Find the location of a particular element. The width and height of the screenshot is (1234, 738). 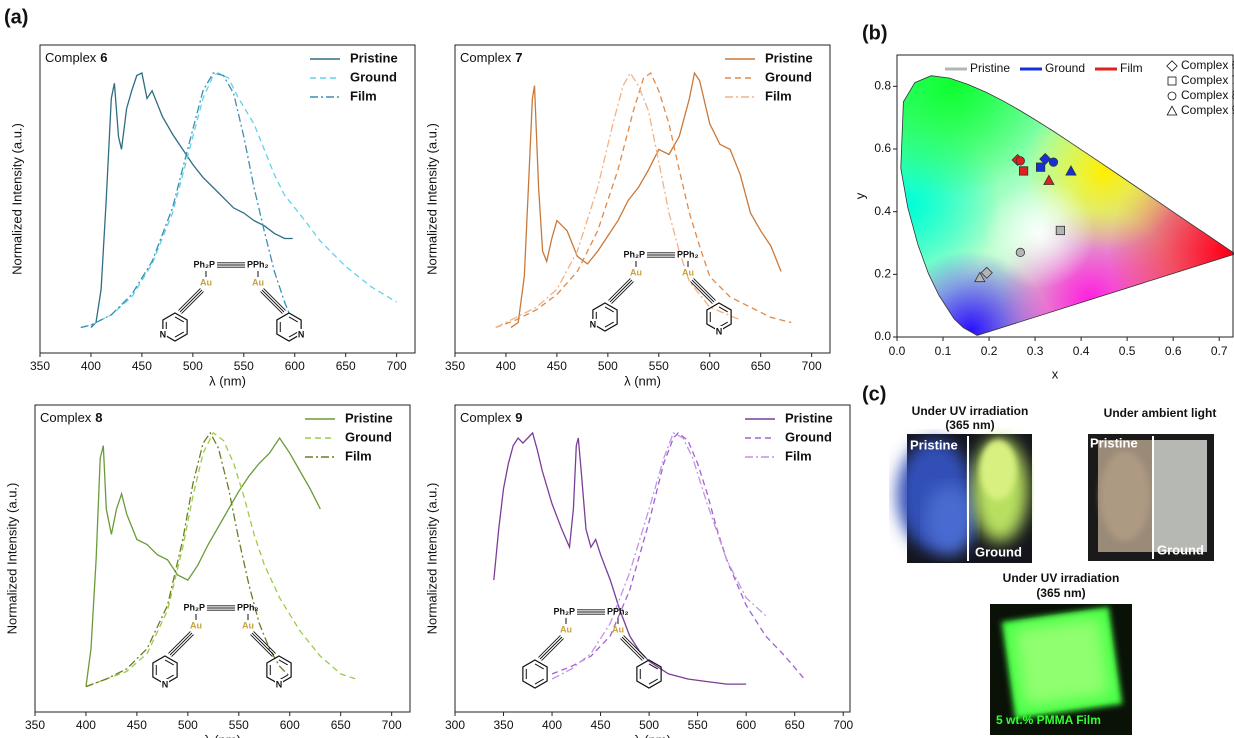

y-tick-label: 0.0 is located at coordinates (882, 336).